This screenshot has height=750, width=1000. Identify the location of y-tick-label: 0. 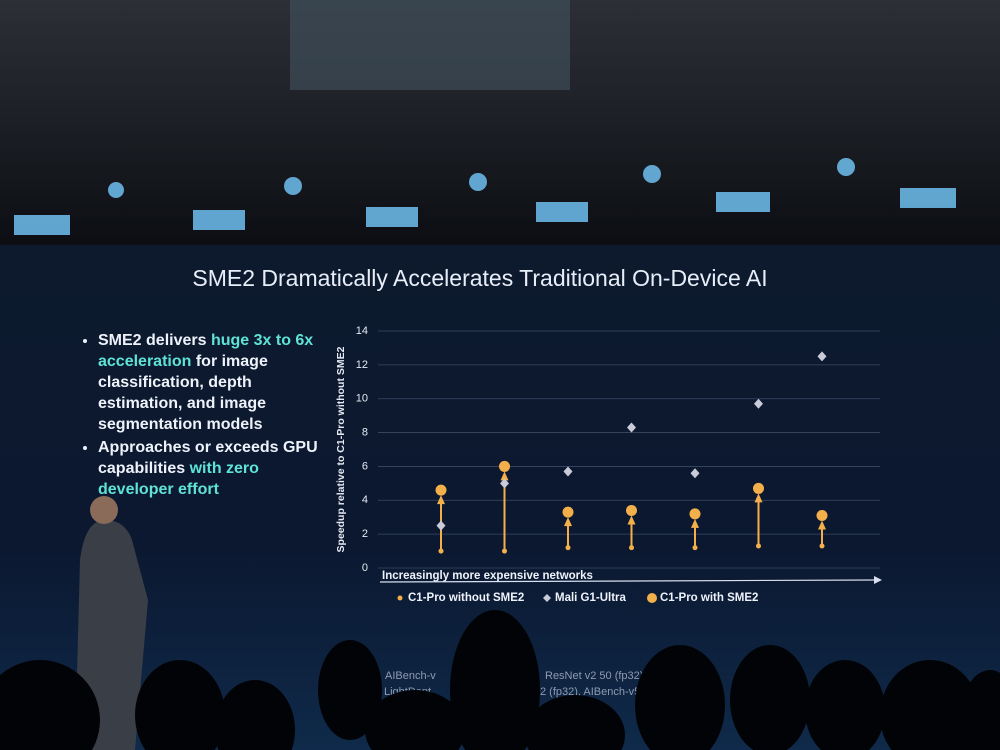
(365, 568).